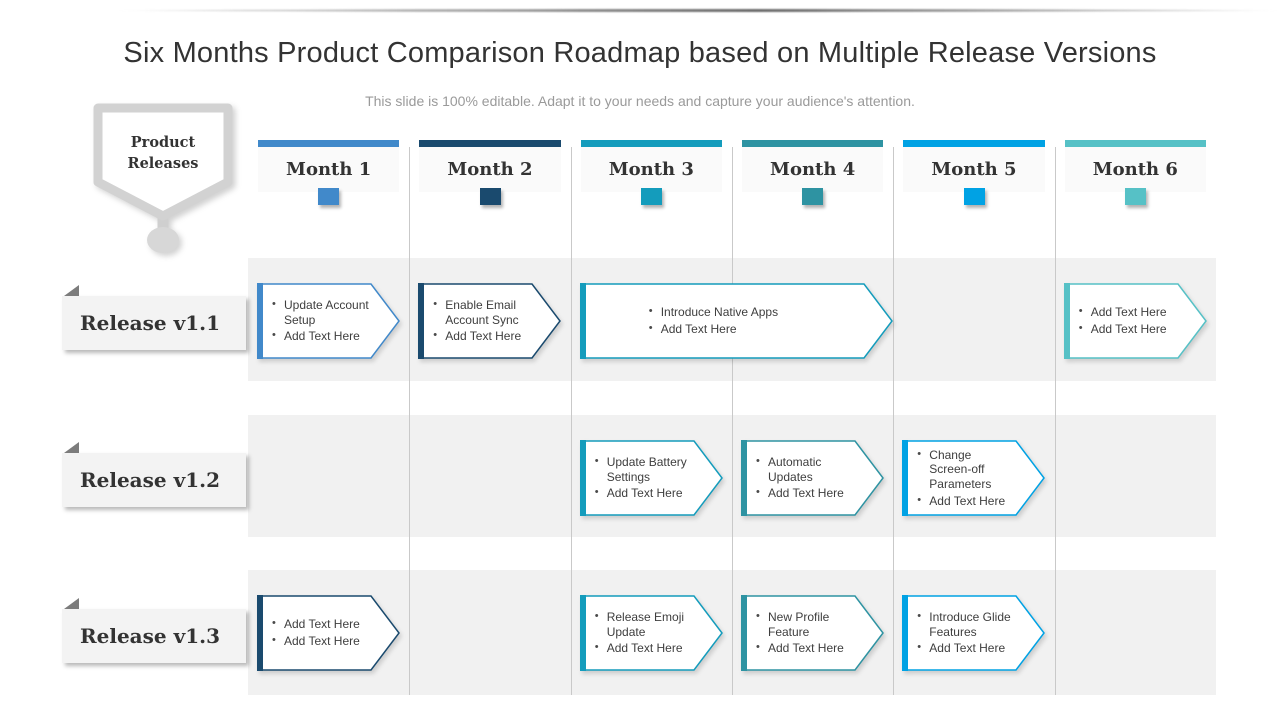 The width and height of the screenshot is (1280, 720). I want to click on bullet-item: • Introduce Glide Features, so click(964, 624).